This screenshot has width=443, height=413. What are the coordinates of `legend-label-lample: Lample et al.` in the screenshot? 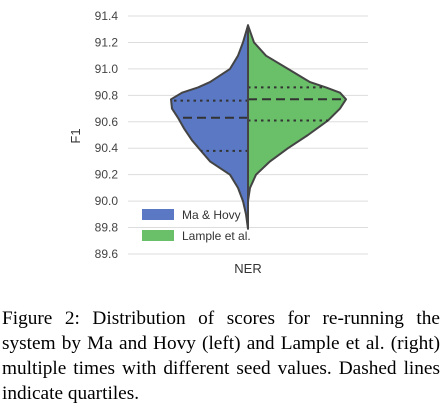 It's located at (216, 236).